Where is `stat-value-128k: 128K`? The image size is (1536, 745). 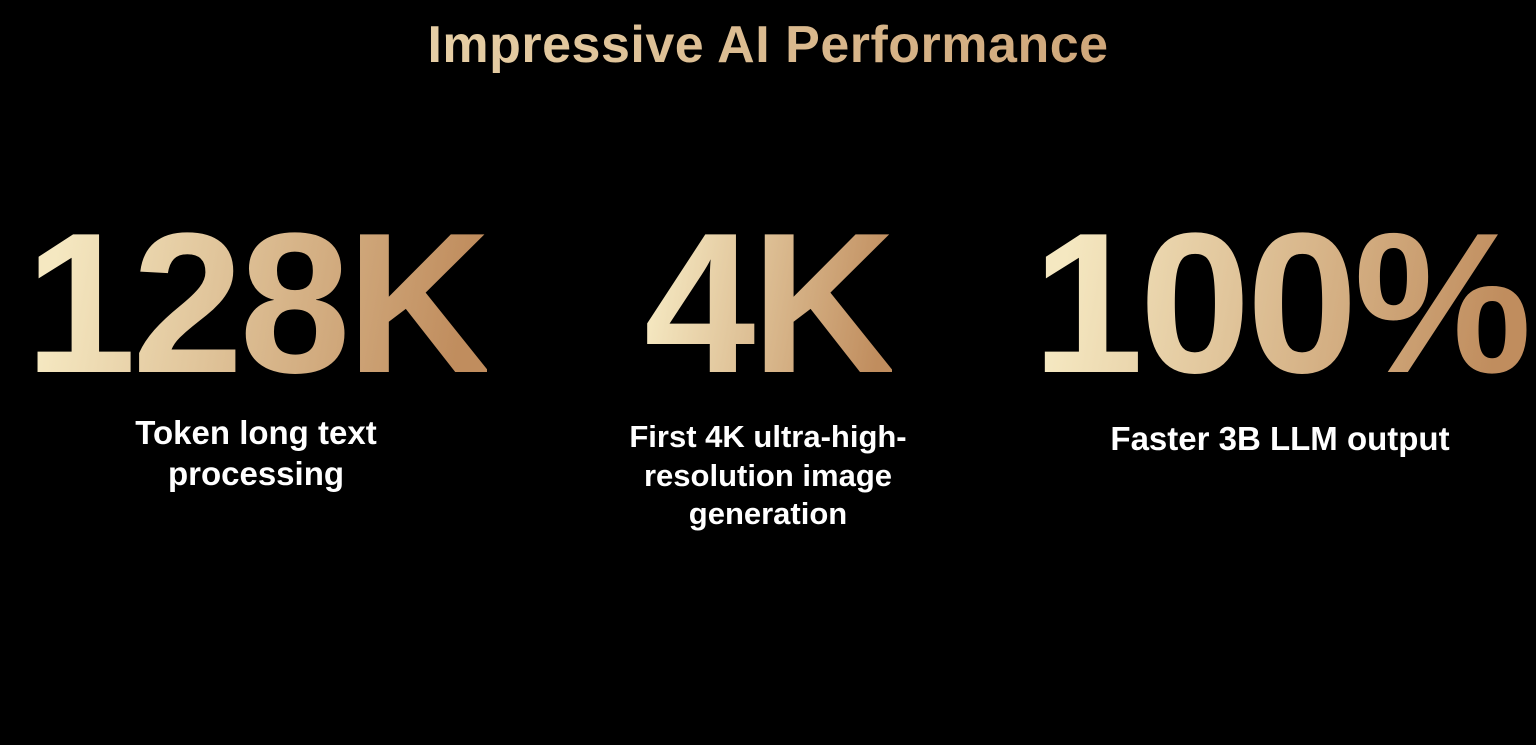
stat-value-128k: 128K is located at coordinates (257, 303).